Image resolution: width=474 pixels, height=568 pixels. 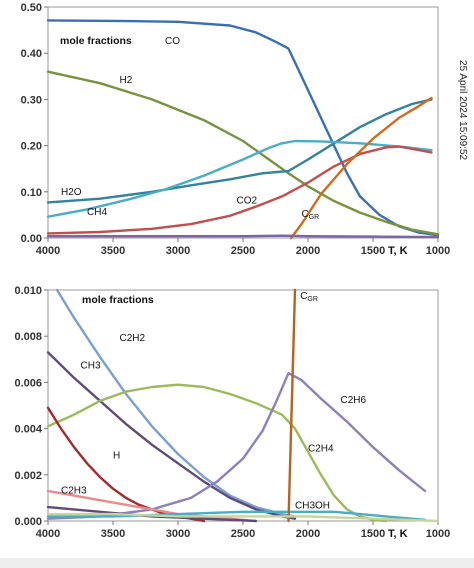 What do you see at coordinates (126, 80) in the screenshot?
I see `series-label-h2: H2` at bounding box center [126, 80].